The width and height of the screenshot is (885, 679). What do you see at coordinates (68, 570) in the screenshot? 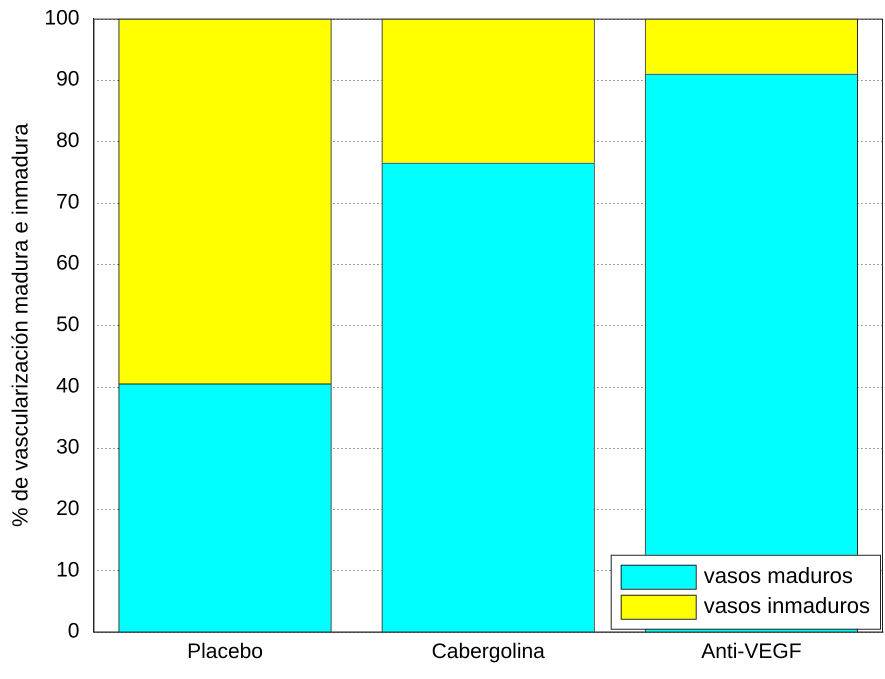
I see `y-tick-label: 10` at bounding box center [68, 570].